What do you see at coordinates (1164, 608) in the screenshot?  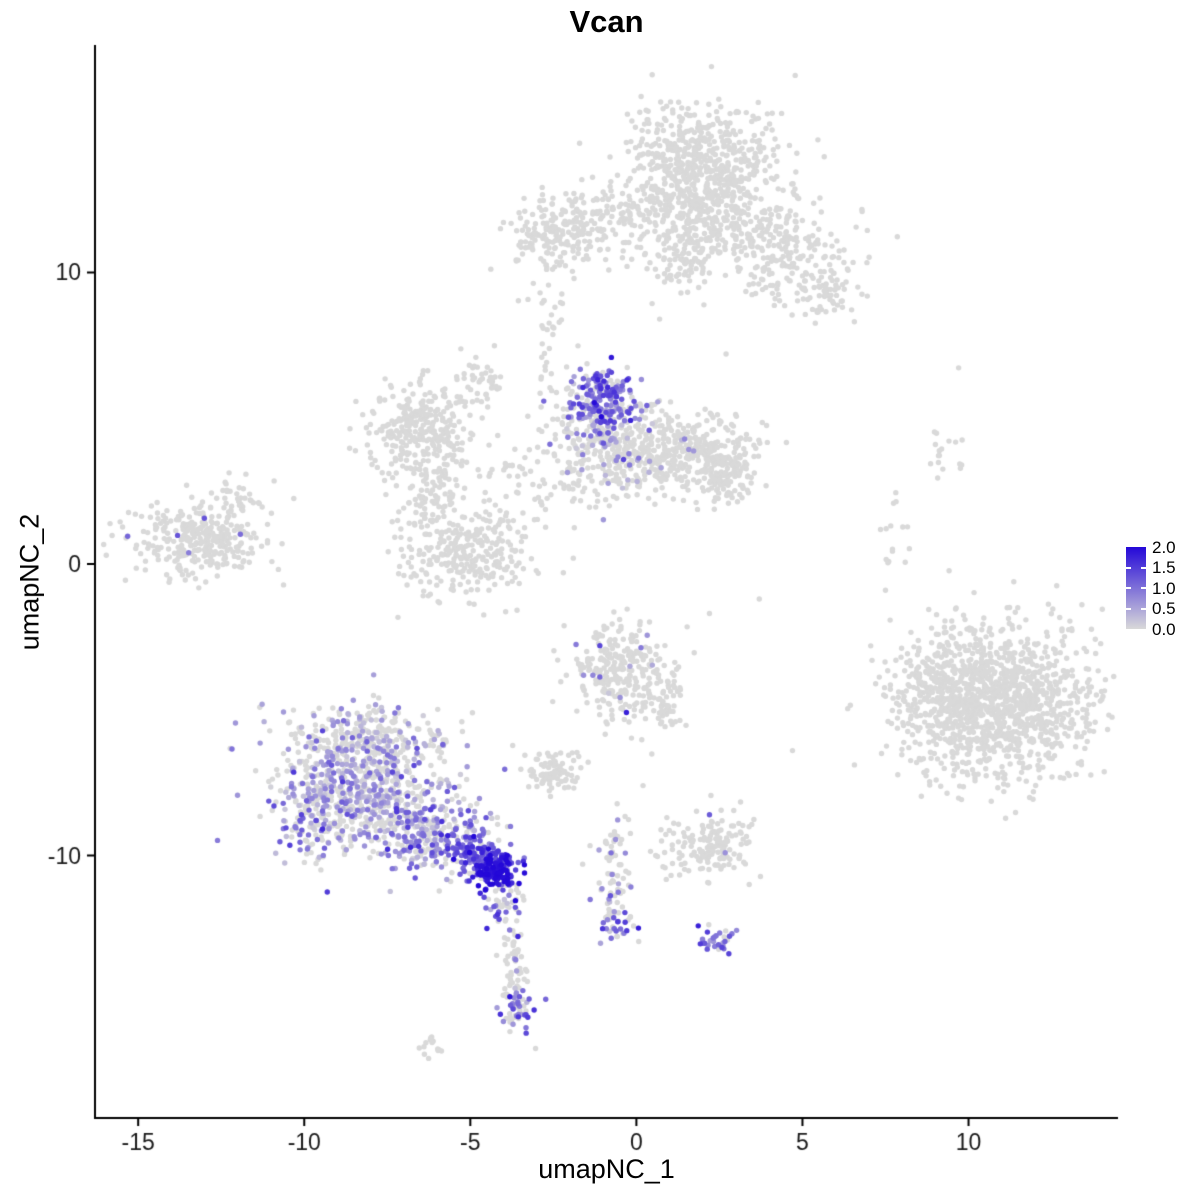 I see `legend-tick-label: 0.5` at bounding box center [1164, 608].